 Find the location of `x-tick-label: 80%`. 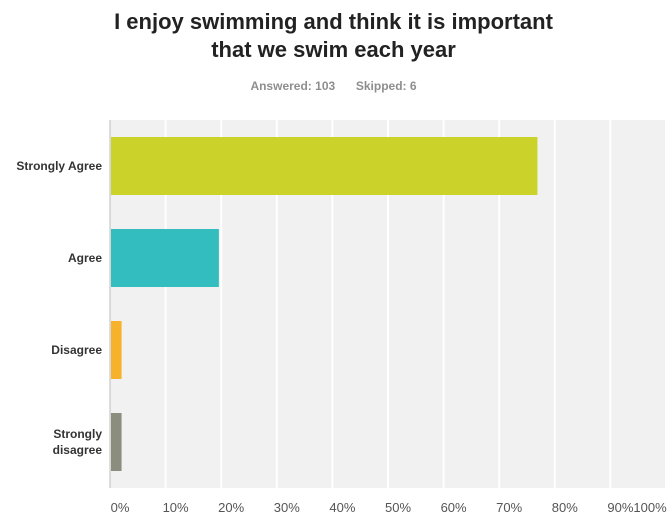

x-tick-label: 80% is located at coordinates (565, 507).